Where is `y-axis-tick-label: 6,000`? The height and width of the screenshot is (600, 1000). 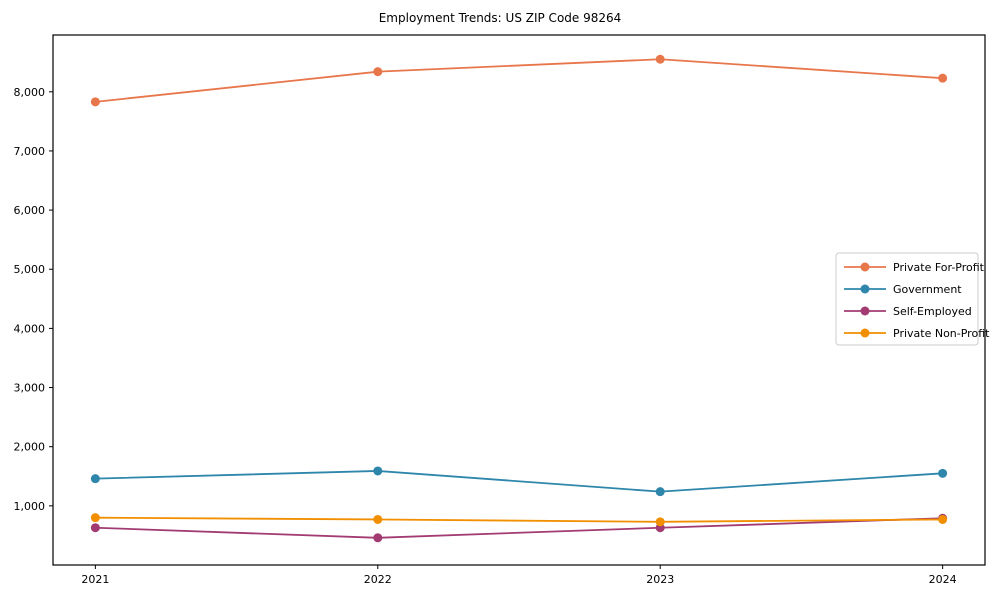
y-axis-tick-label: 6,000 is located at coordinates (30, 210).